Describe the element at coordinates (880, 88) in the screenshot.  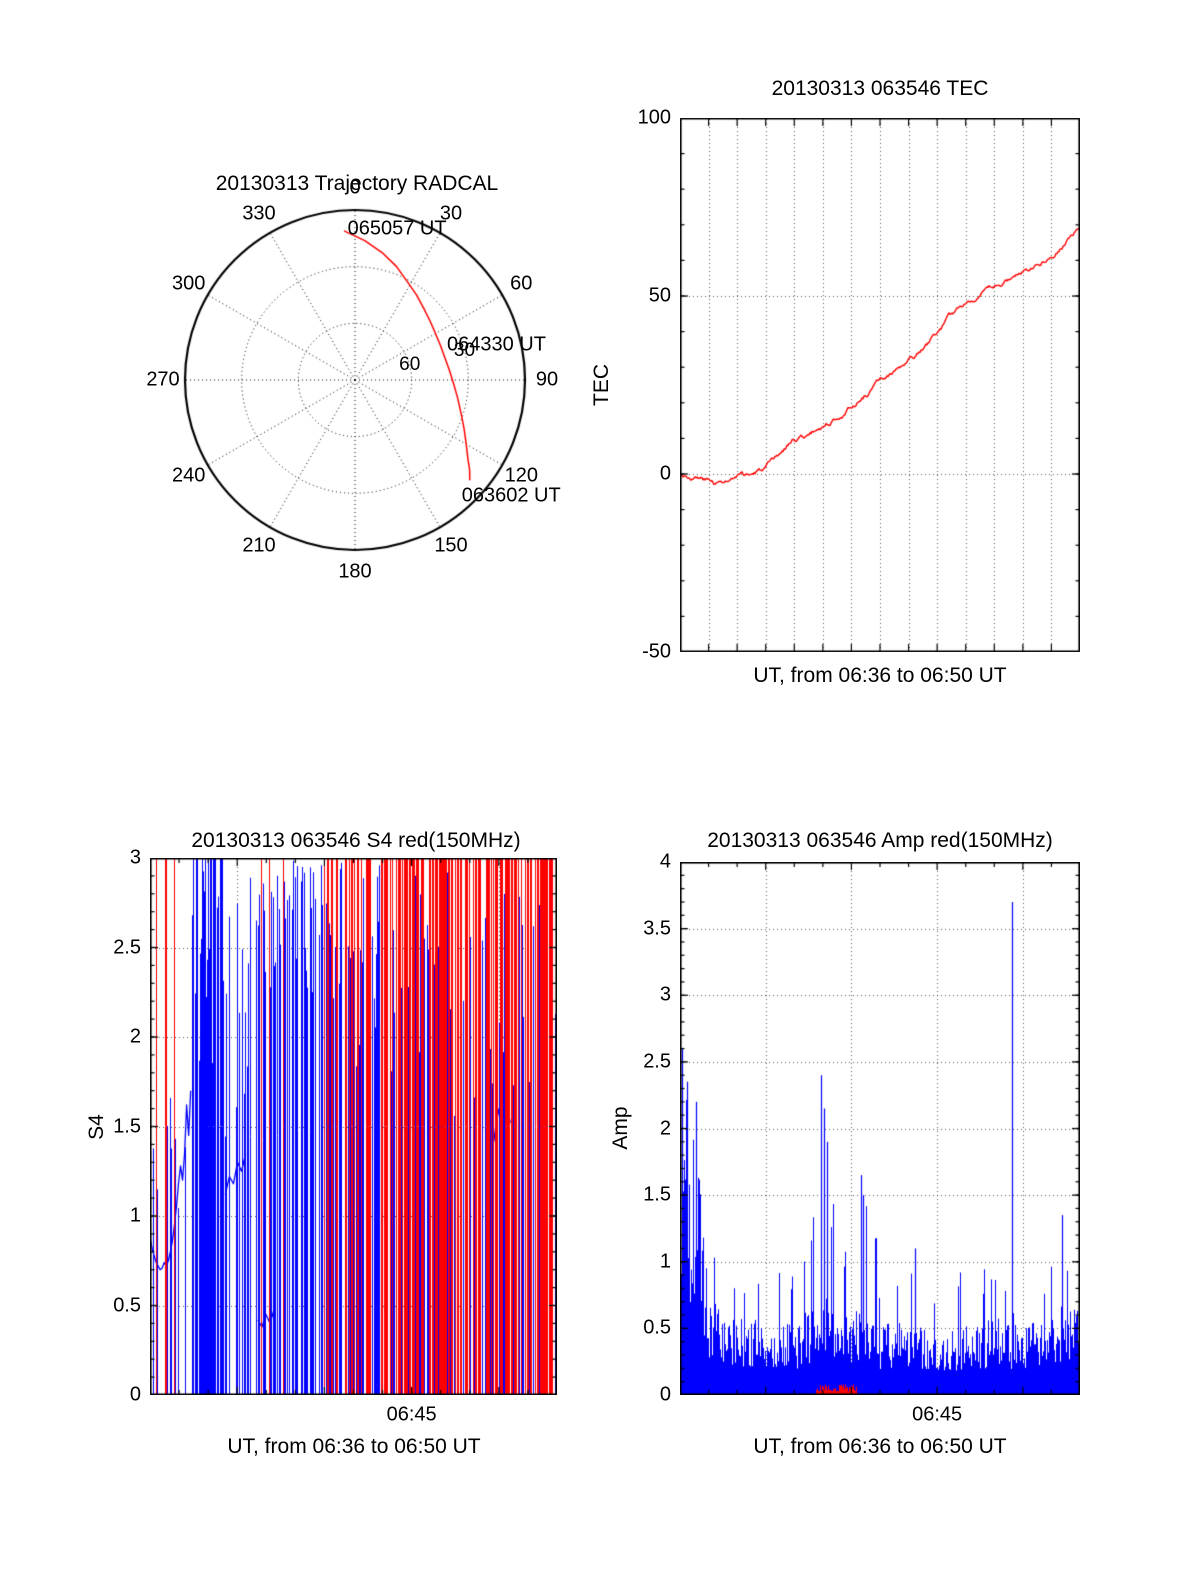
I see `tec-title: 20130313 063546 TEC` at that location.